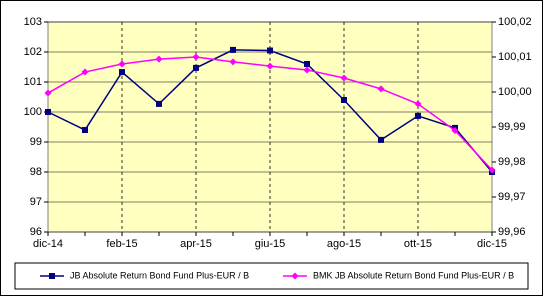  Describe the element at coordinates (36, 202) in the screenshot. I see `y-tick-label: 97` at that location.